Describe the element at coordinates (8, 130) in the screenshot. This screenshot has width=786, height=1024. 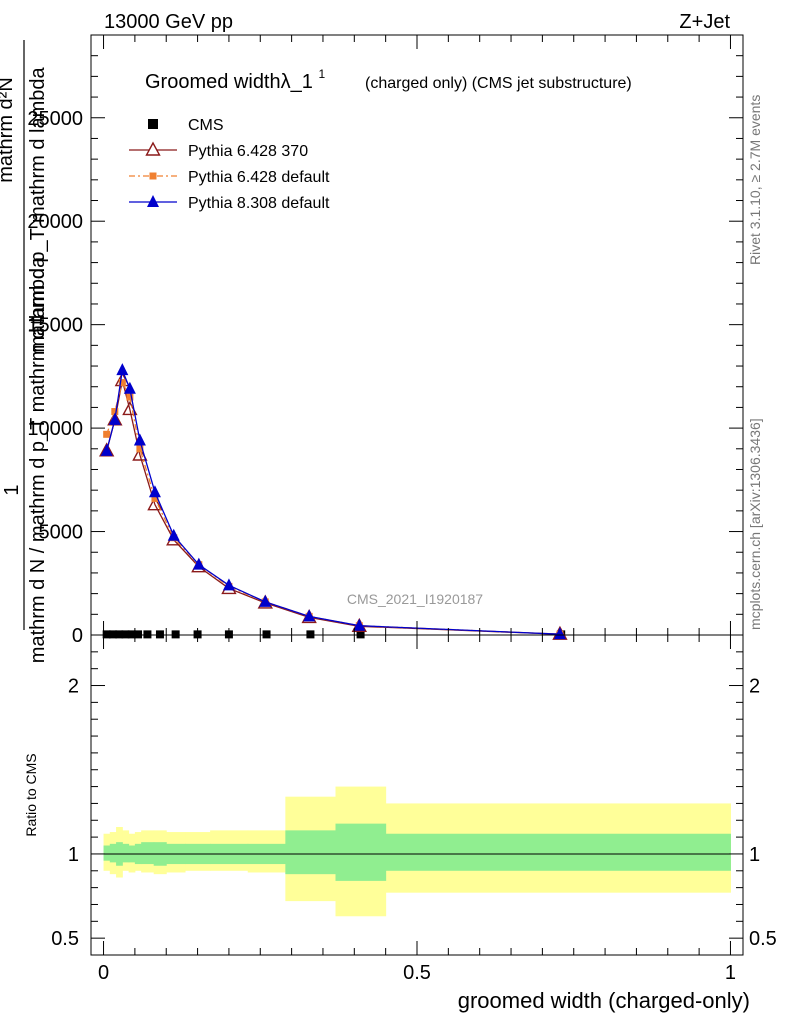
I see `y-label-numerator: mathrm d²N` at that location.